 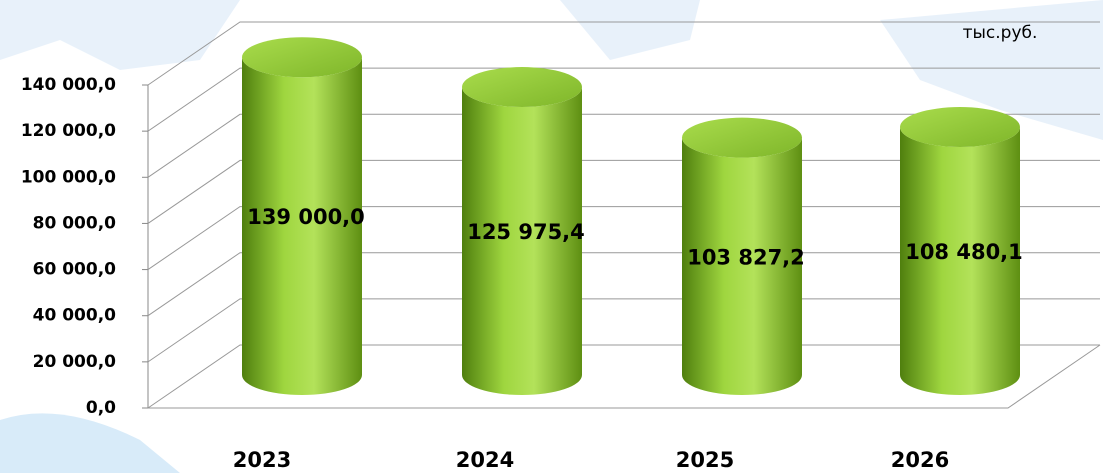 What do you see at coordinates (306, 217) in the screenshot?
I see `data-label: 139 000,0` at bounding box center [306, 217].